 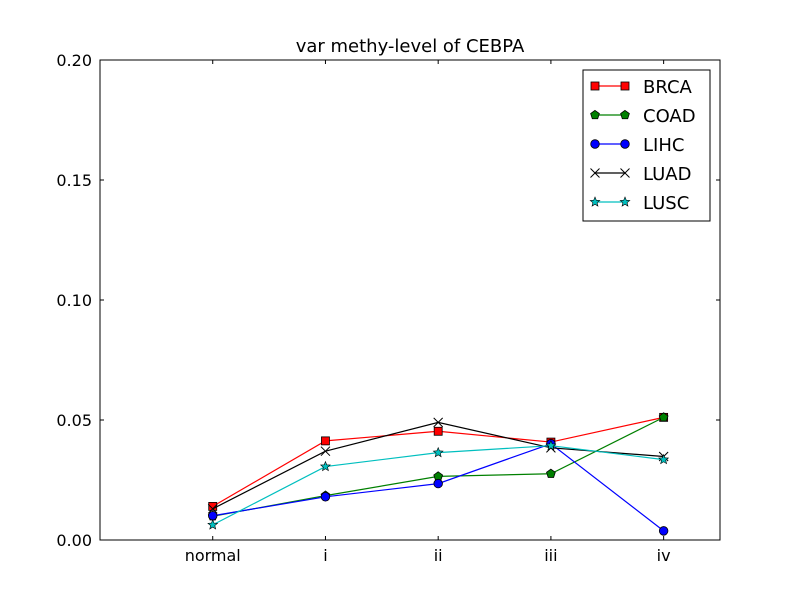 I want to click on y-tick-label: 0.20, so click(x=74, y=60).